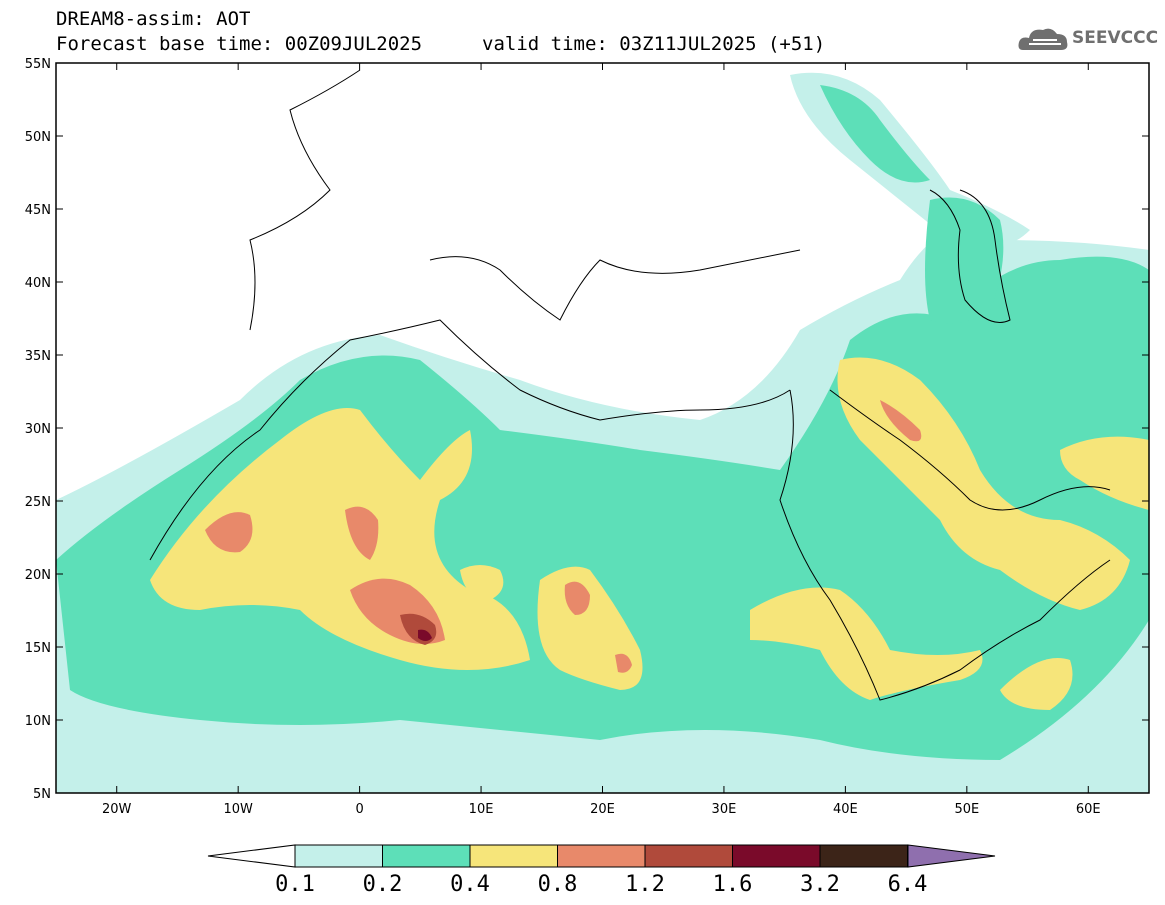 This screenshot has width=1165, height=905. What do you see at coordinates (117, 809) in the screenshot?
I see `lon-tick-label: 20W` at bounding box center [117, 809].